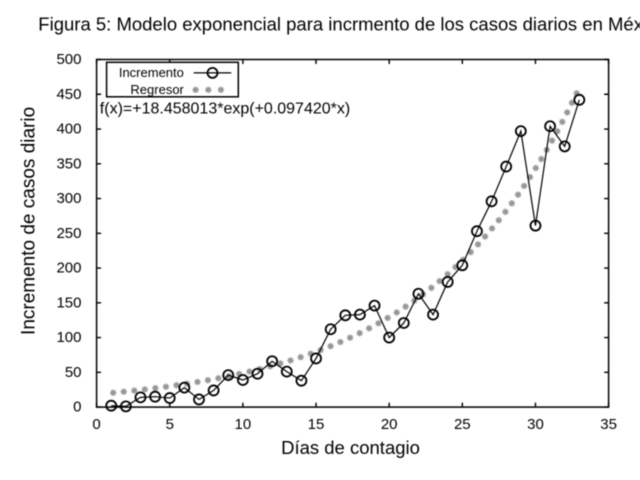 The width and height of the screenshot is (640, 480). I want to click on svg-text: 300, so click(68, 198).